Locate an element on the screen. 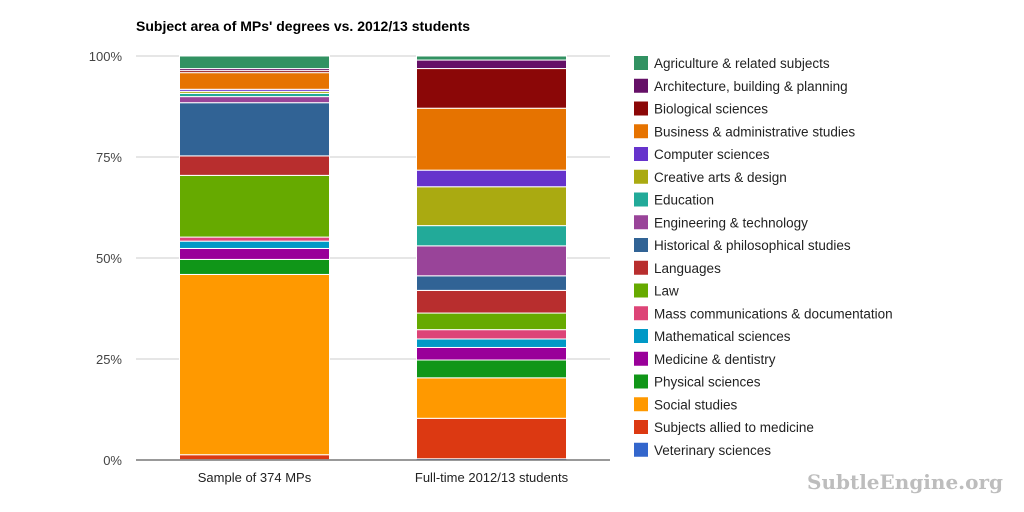 This screenshot has height=512, width=1024. legend-item: Business & administrative studies is located at coordinates (744, 131).